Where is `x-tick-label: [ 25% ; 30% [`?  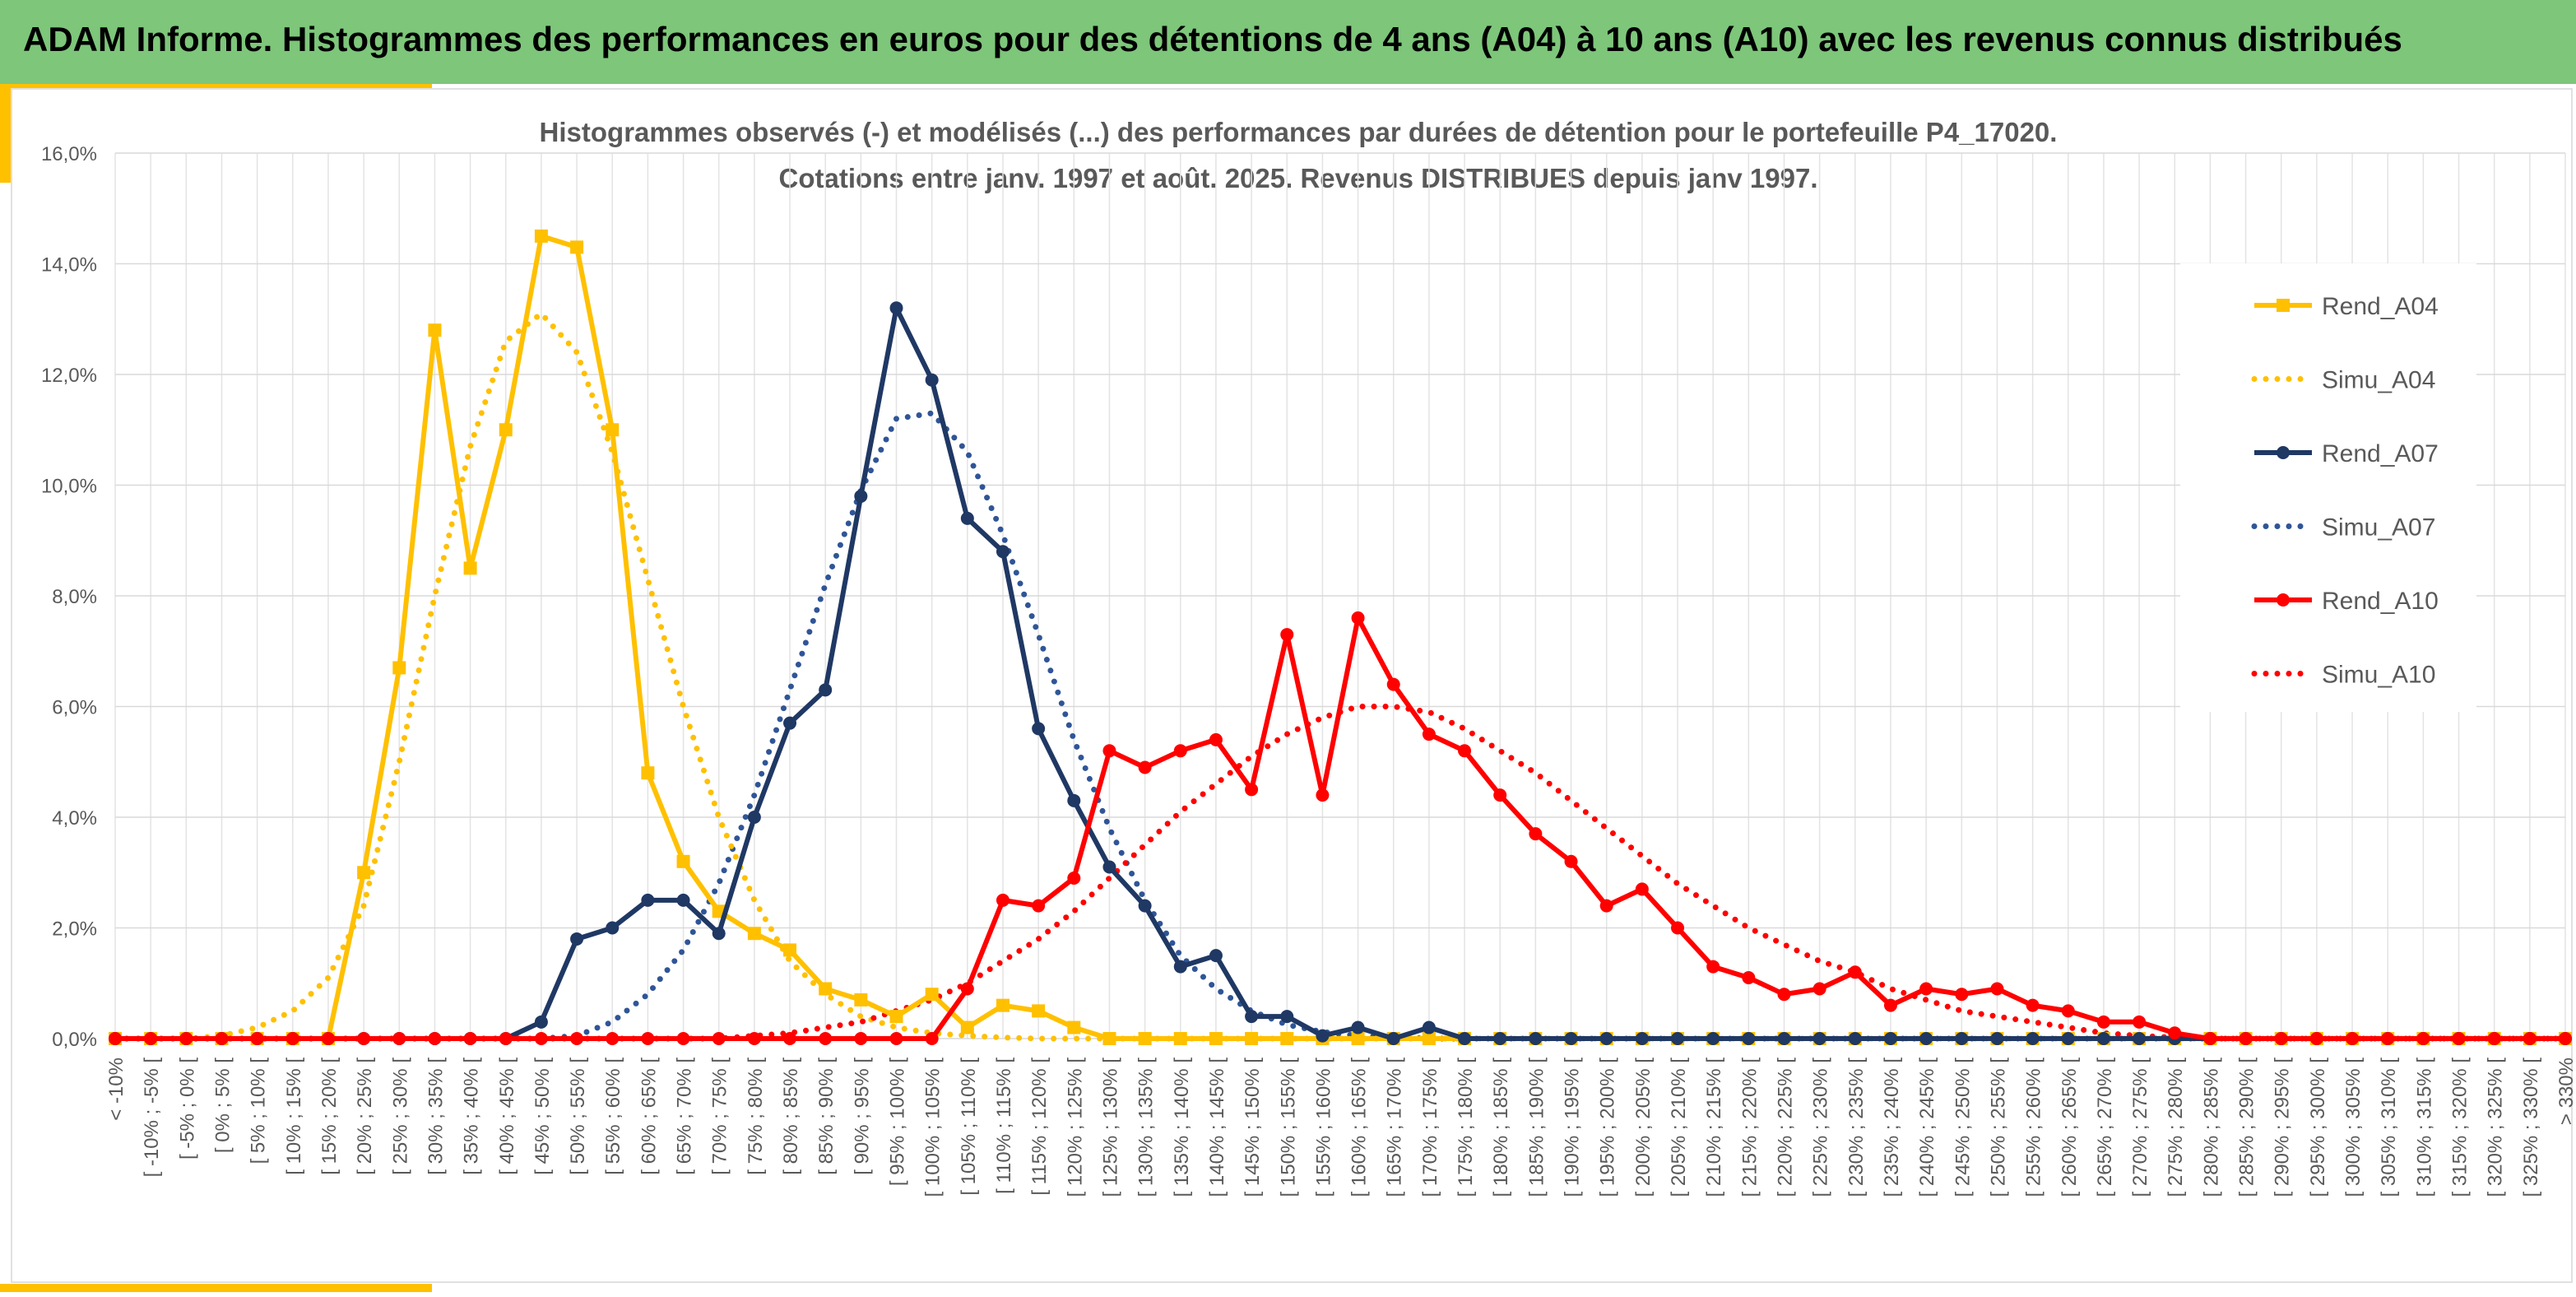
x-tick-label: [ 25% ; 30% [ is located at coordinates (400, 1116).